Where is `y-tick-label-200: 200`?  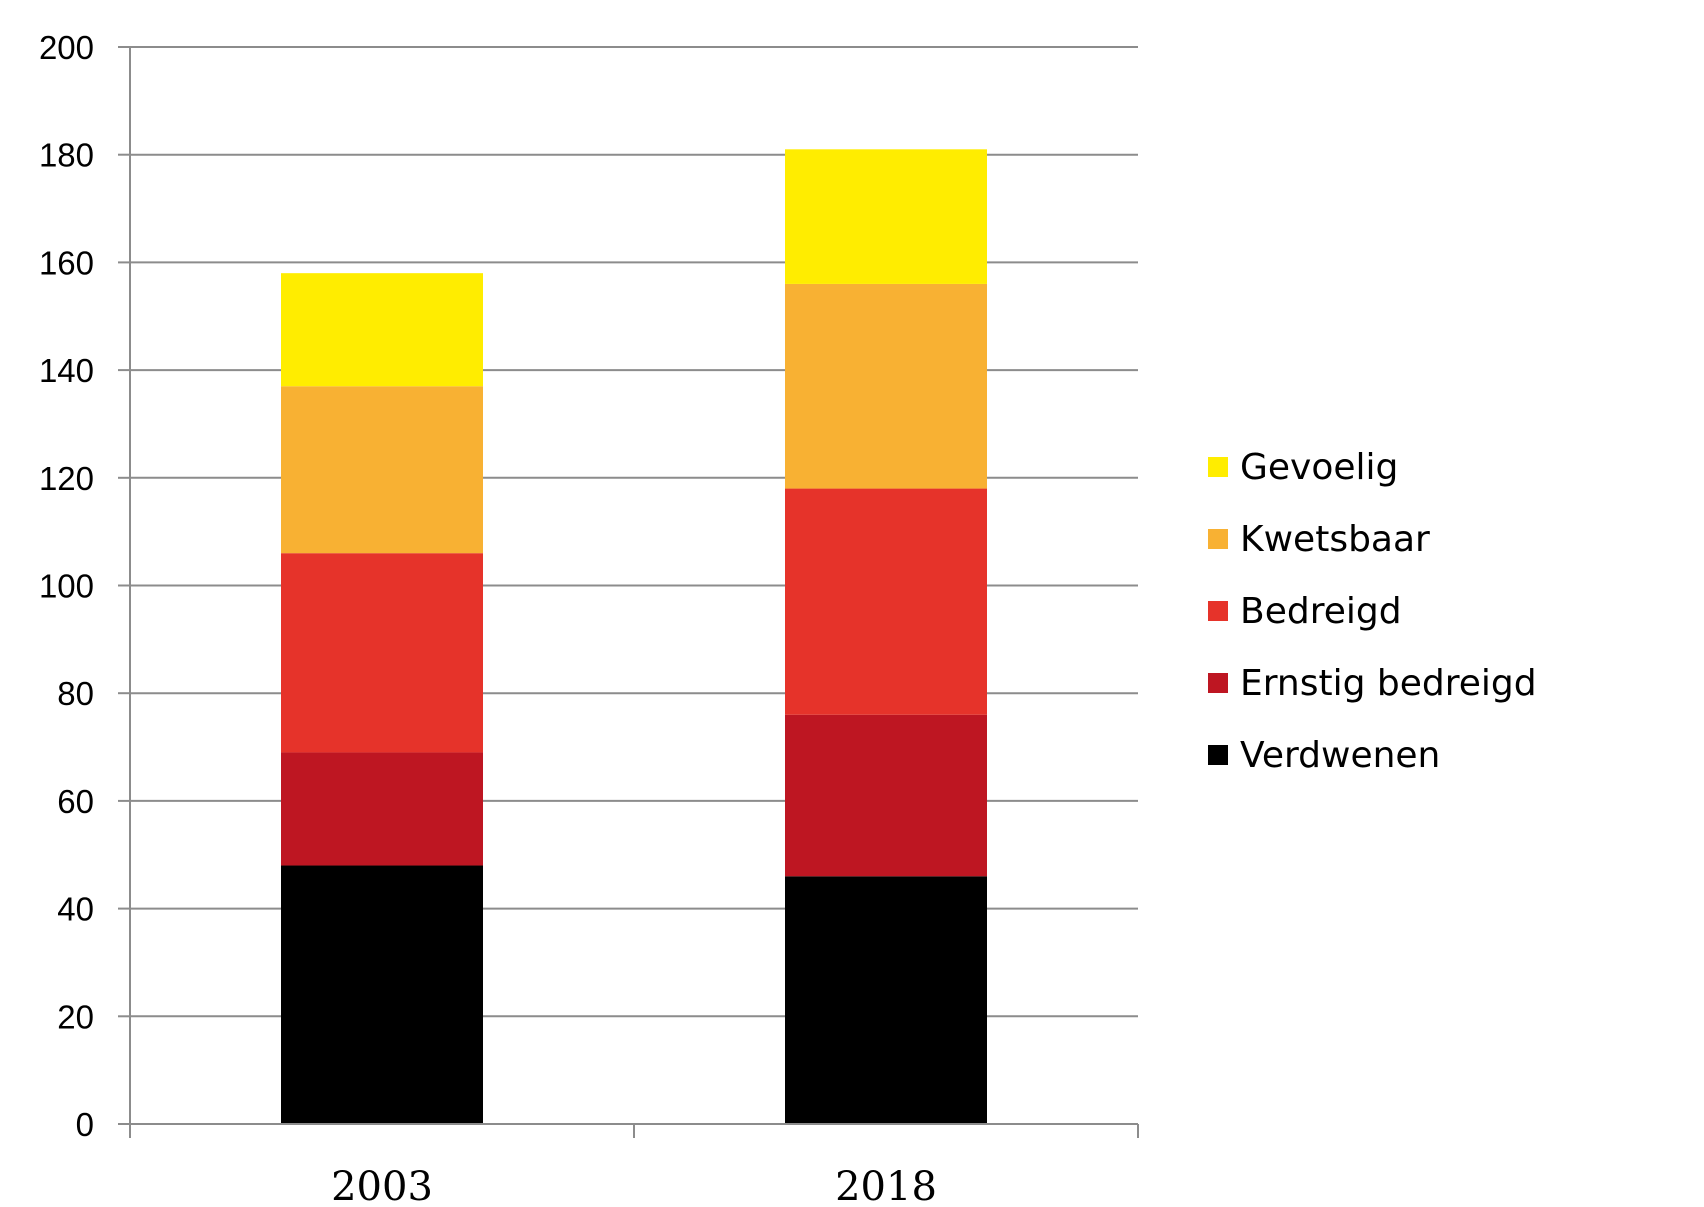
y-tick-label-200: 200 is located at coordinates (66, 47).